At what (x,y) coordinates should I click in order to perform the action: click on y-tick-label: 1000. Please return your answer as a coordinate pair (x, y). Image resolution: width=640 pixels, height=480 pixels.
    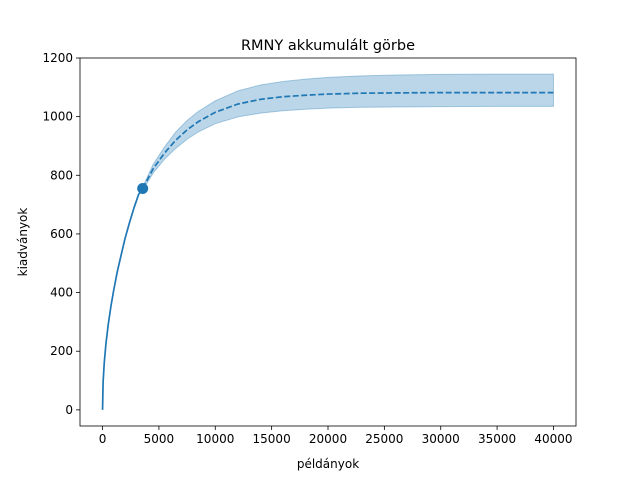
    Looking at the image, I should click on (57, 117).